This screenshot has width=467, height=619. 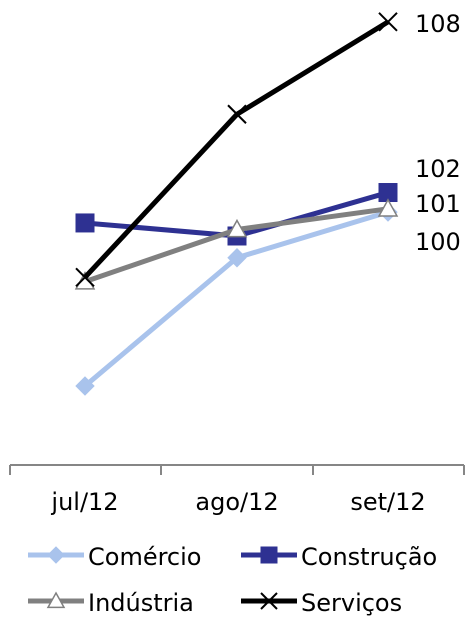 I want to click on end-value-label: 101, so click(x=438, y=204).